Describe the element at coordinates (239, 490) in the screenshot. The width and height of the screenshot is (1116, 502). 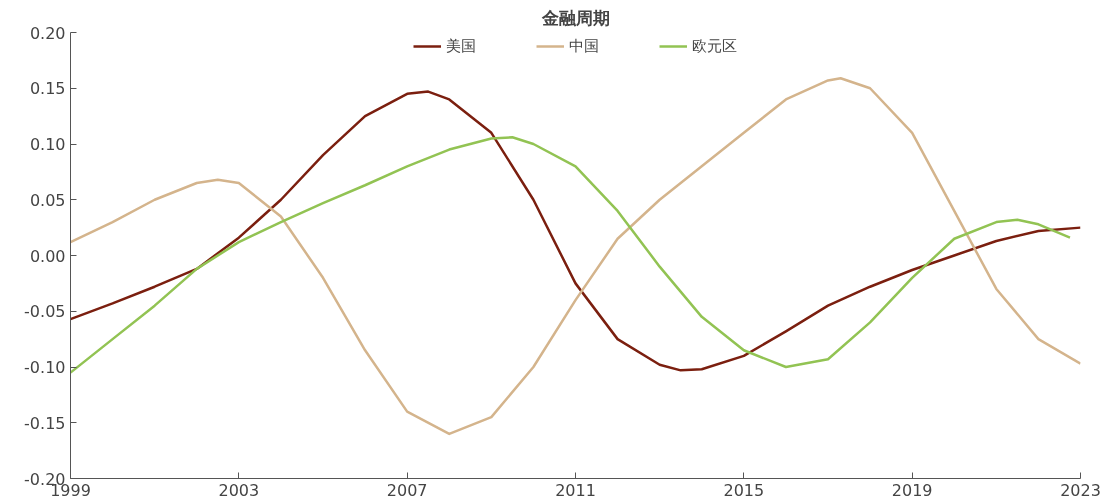
I see `x-tick-label: 2003` at that location.